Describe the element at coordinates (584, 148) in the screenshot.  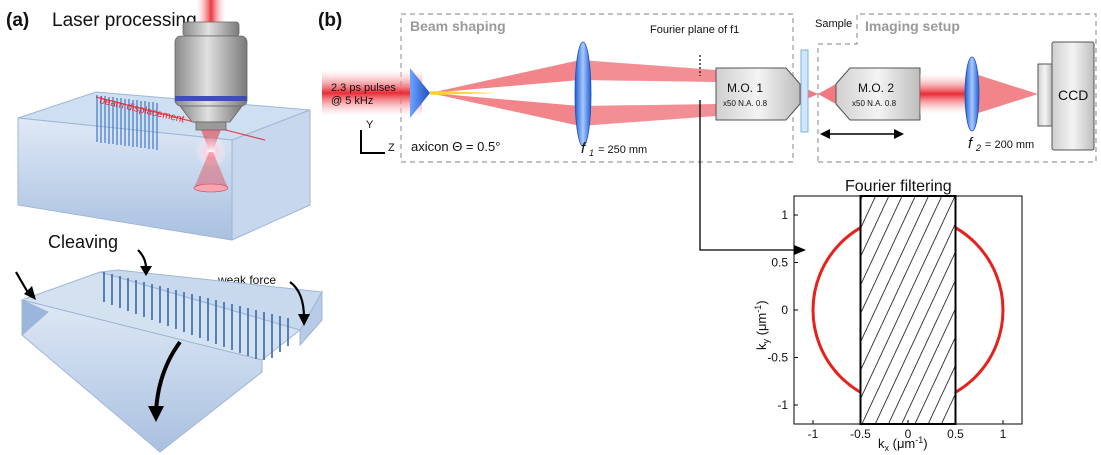
I see `f1-symbol: f` at that location.